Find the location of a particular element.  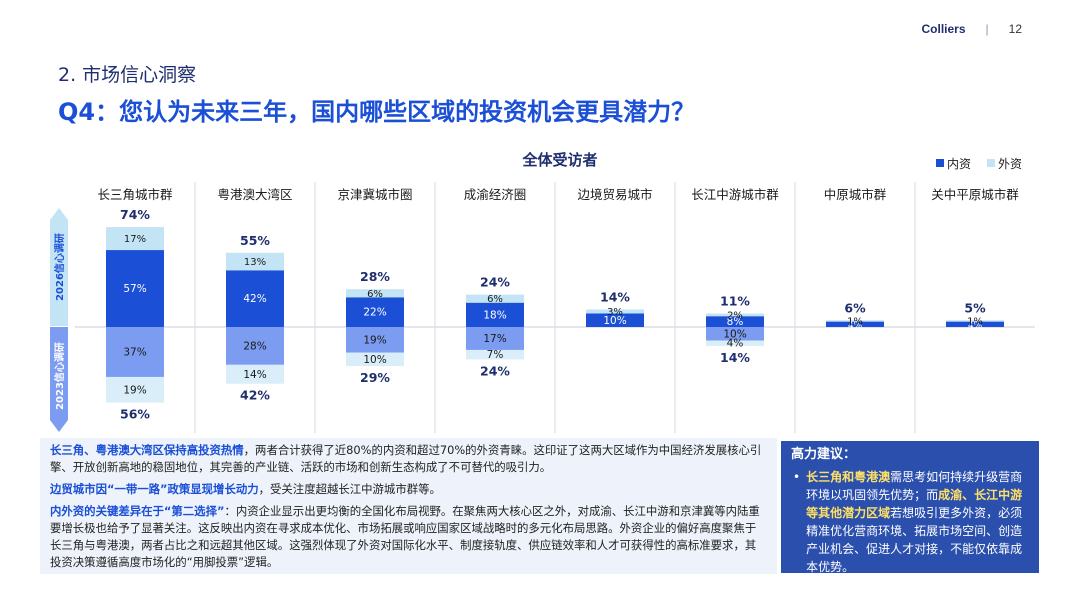

data-label-foreign-2026: 3% is located at coordinates (615, 312).